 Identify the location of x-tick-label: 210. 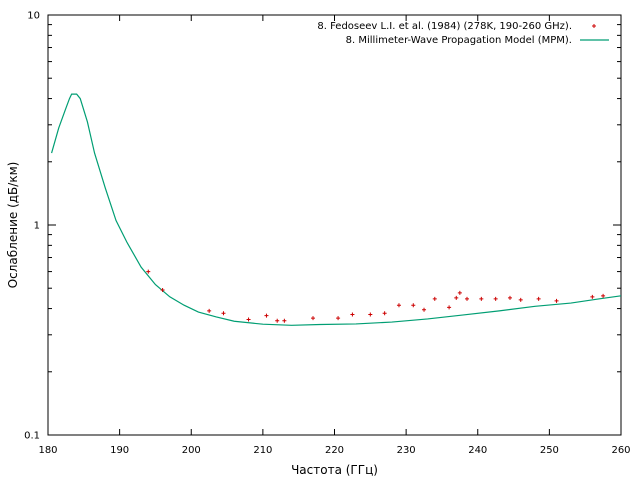
(262, 450).